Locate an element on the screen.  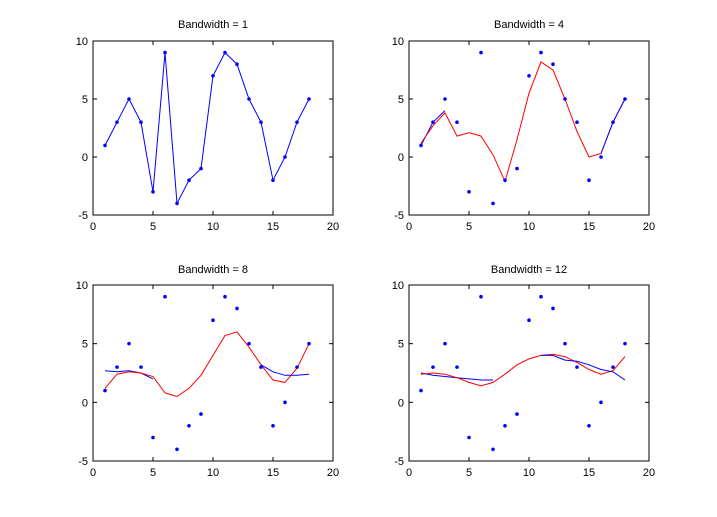
subplot-title: Bandwidth = 12 is located at coordinates (529, 270).